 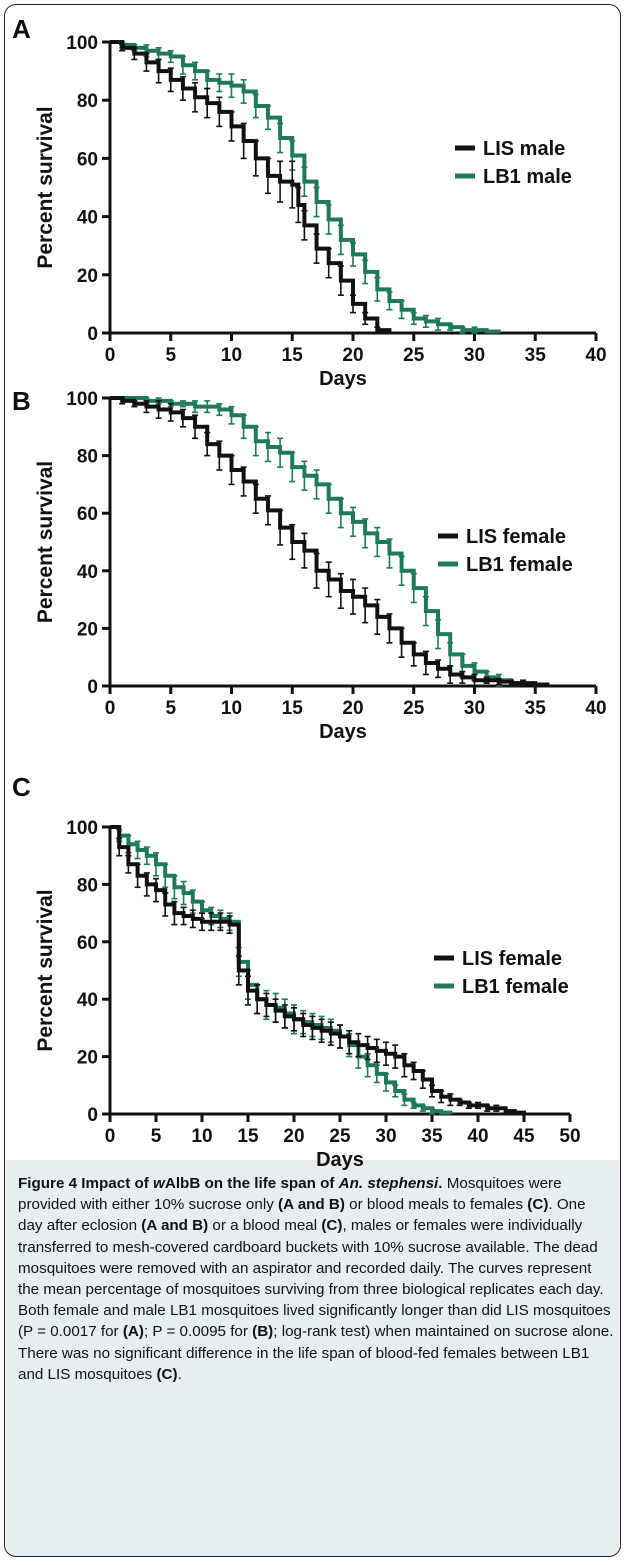 What do you see at coordinates (82, 399) in the screenshot?
I see `y-tick-label: 100` at bounding box center [82, 399].